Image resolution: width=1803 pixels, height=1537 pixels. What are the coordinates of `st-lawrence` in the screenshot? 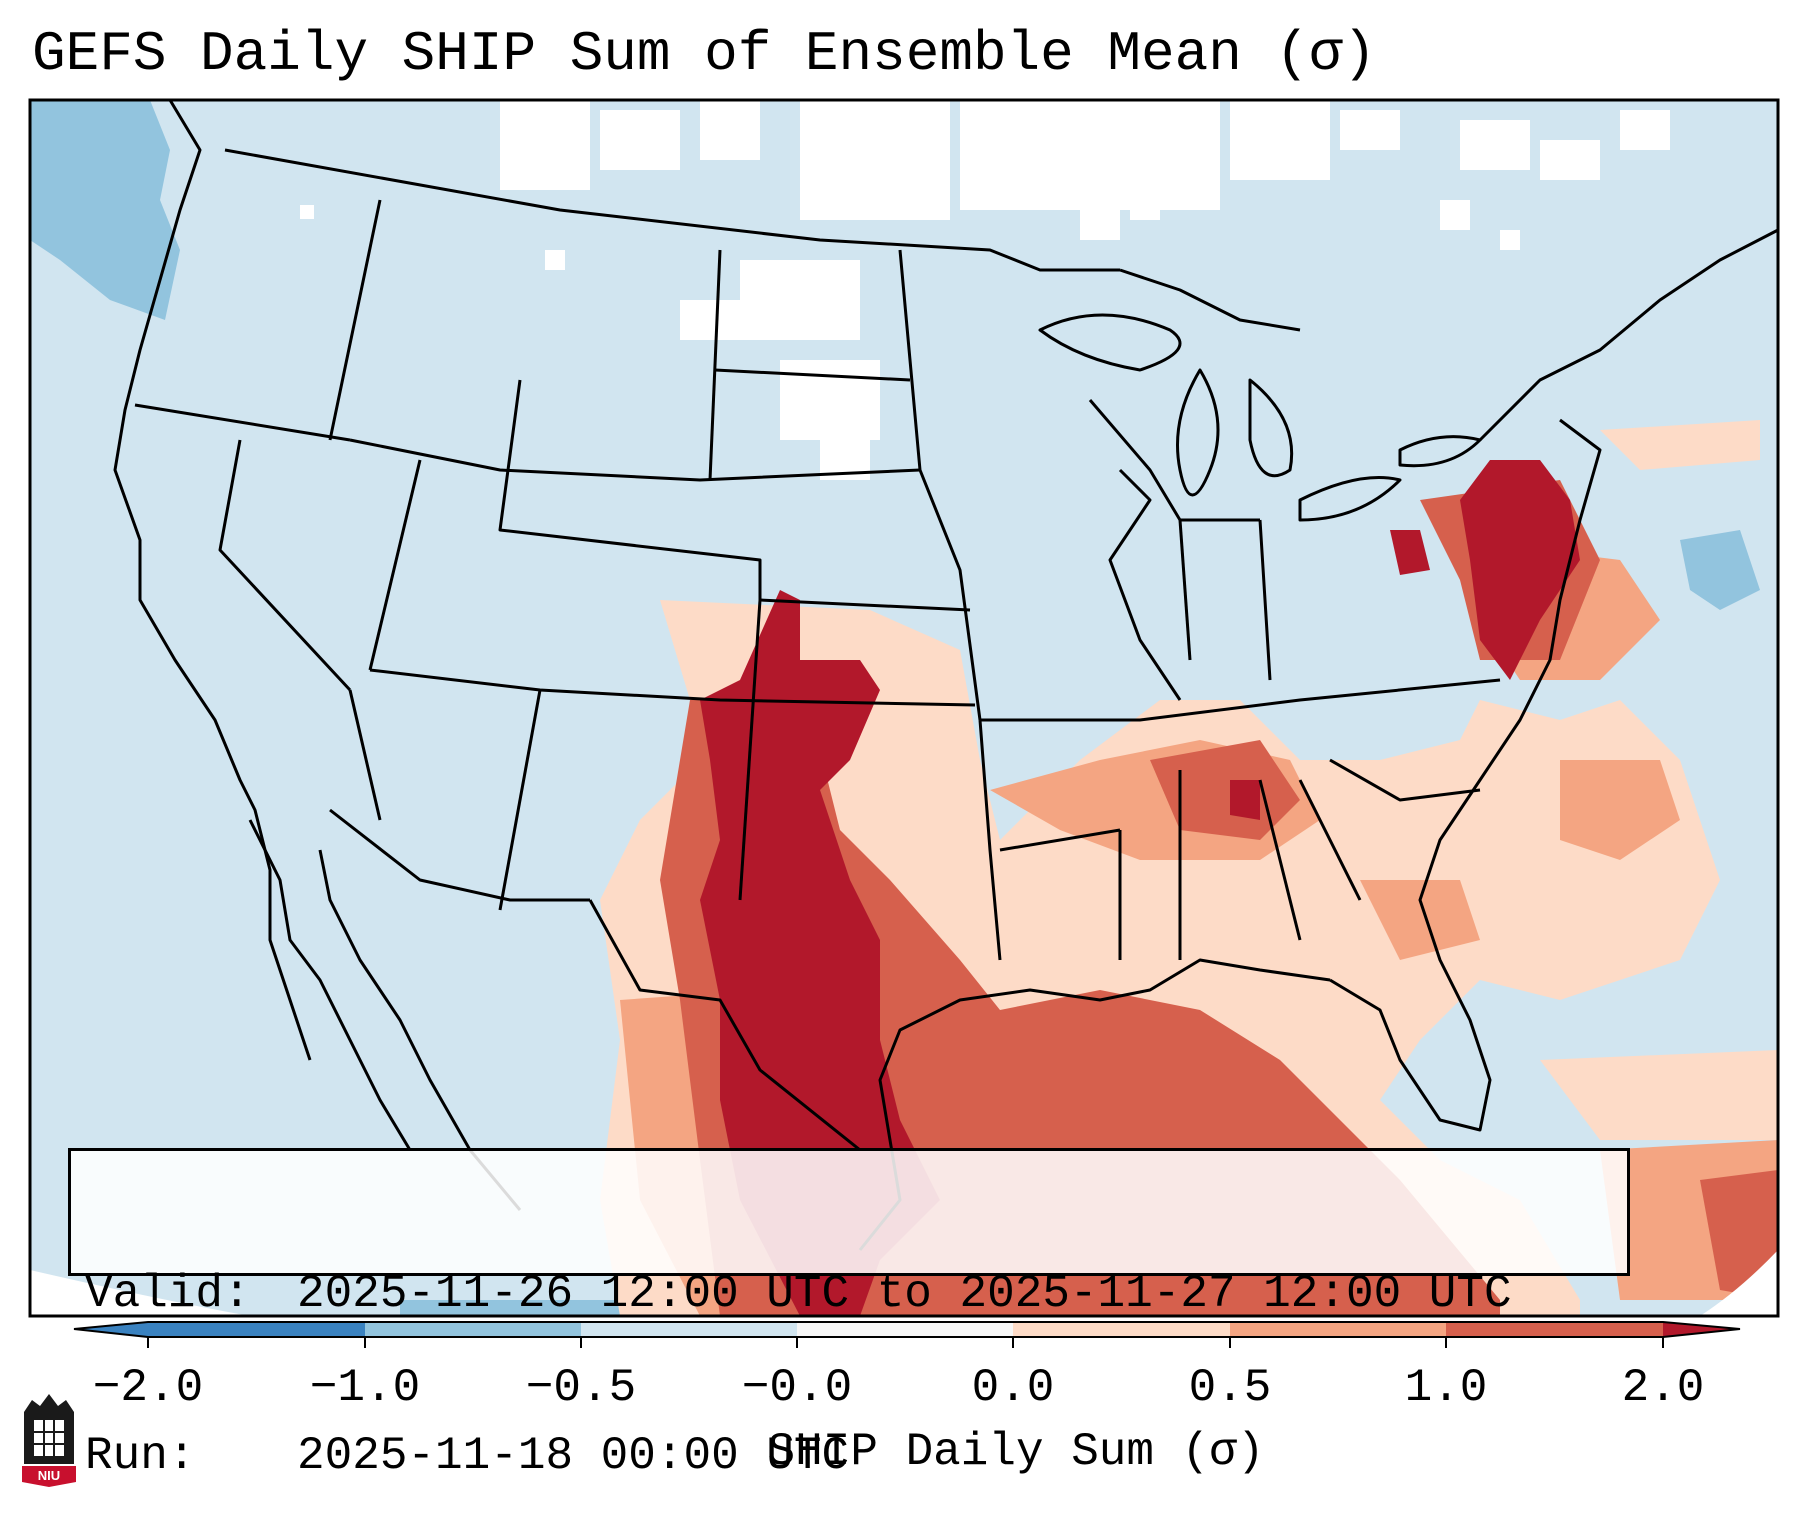 It's located at (1628, 335).